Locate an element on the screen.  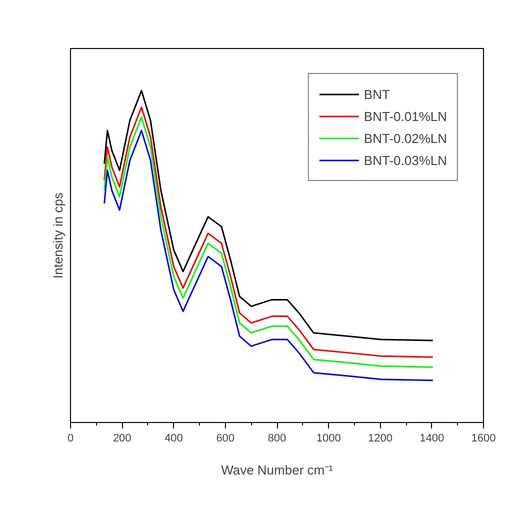
x-tick-label: 200 is located at coordinates (122, 438).